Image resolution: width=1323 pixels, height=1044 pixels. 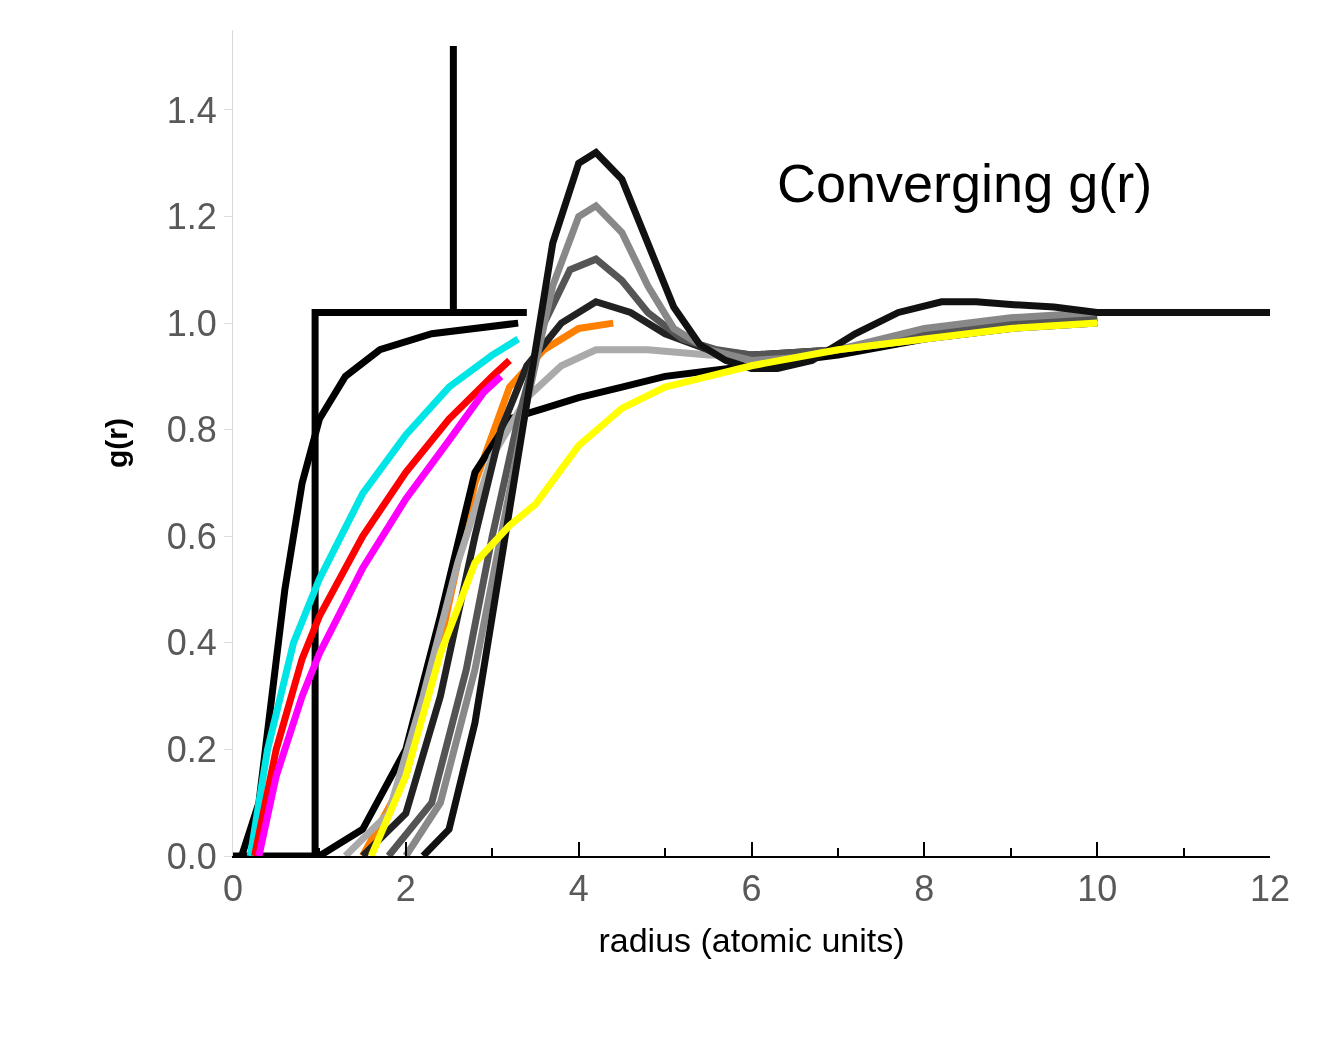 I want to click on y-tick-label: 0.0, so click(x=191, y=856).